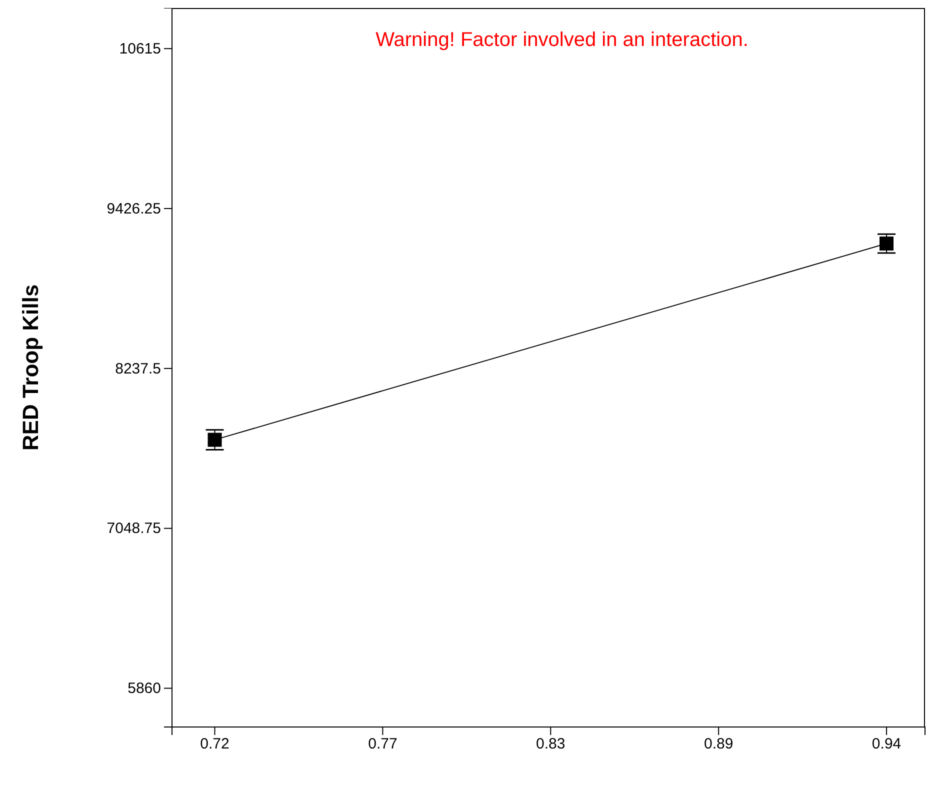 Image resolution: width=935 pixels, height=787 pixels. What do you see at coordinates (383, 744) in the screenshot?
I see `x-tick-label: 0.77` at bounding box center [383, 744].